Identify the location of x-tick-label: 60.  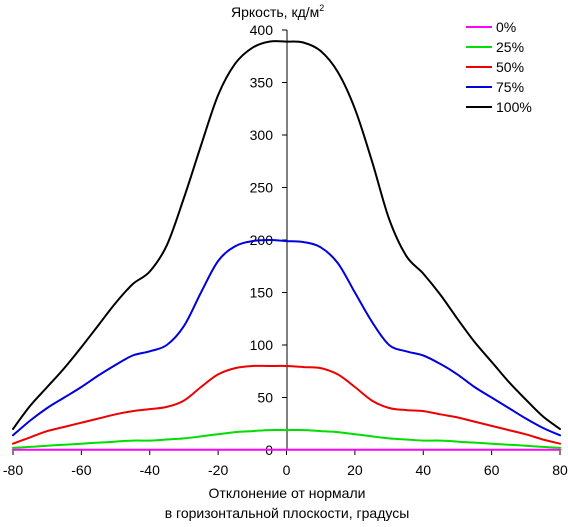
(492, 470).